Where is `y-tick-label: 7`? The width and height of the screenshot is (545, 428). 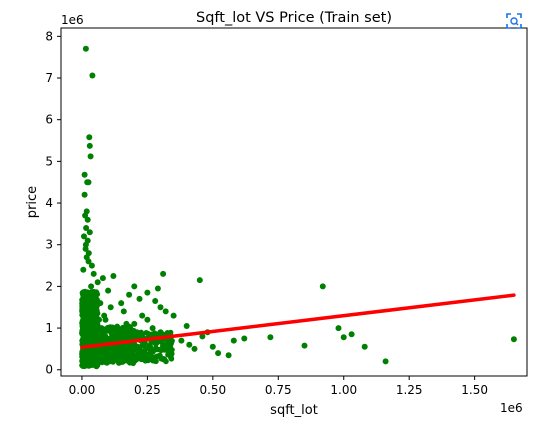 y-tick-label: 7 is located at coordinates (49, 78).